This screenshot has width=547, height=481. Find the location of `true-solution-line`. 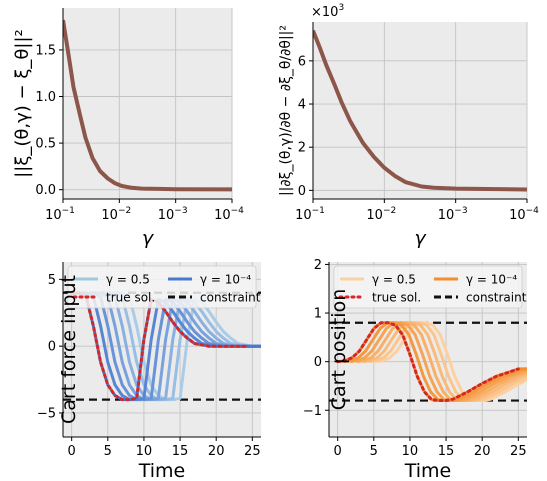

true-solution-line is located at coordinates (428, 361).